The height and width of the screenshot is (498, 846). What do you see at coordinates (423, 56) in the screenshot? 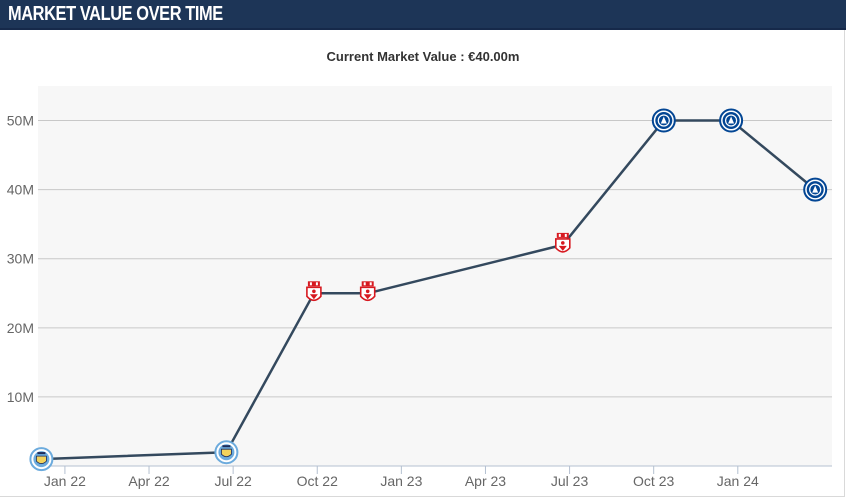
I see `chart-title: Current Market Value : €40.00m` at bounding box center [423, 56].